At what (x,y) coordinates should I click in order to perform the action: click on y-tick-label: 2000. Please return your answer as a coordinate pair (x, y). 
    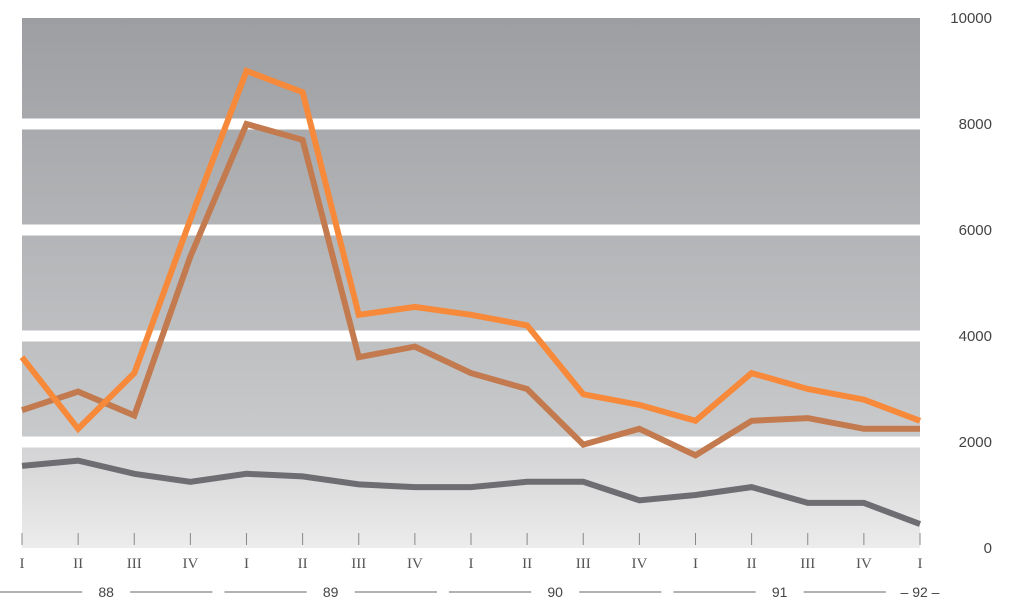
    Looking at the image, I should click on (975, 442).